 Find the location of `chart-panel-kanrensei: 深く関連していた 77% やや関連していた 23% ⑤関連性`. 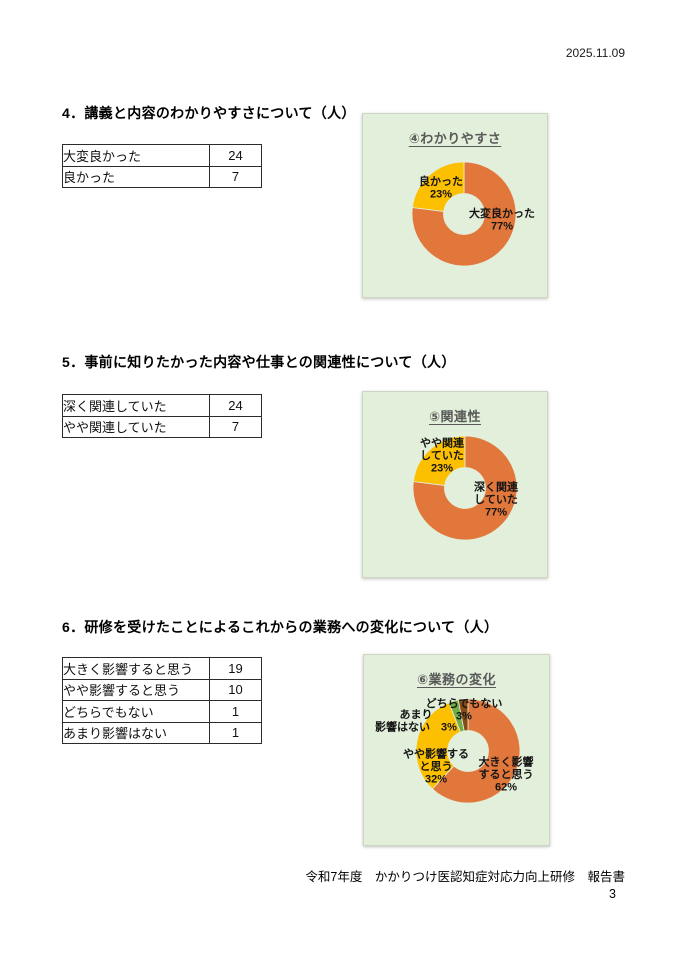

chart-panel-kanrensei: 深く関連していた 77% やや関連していた 23% ⑤関連性 is located at coordinates (455, 484).